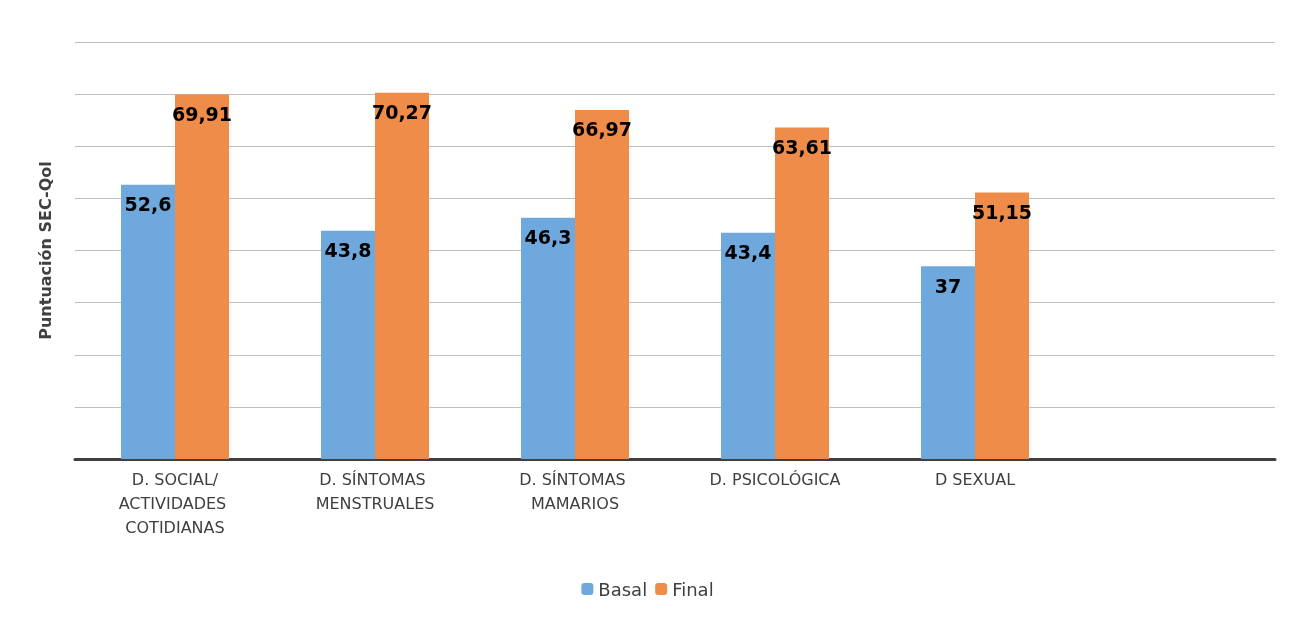 The image size is (1295, 623). I want to click on x-tick-label: D. SÍNTOMAS MENSTRUALES, so click(375, 491).